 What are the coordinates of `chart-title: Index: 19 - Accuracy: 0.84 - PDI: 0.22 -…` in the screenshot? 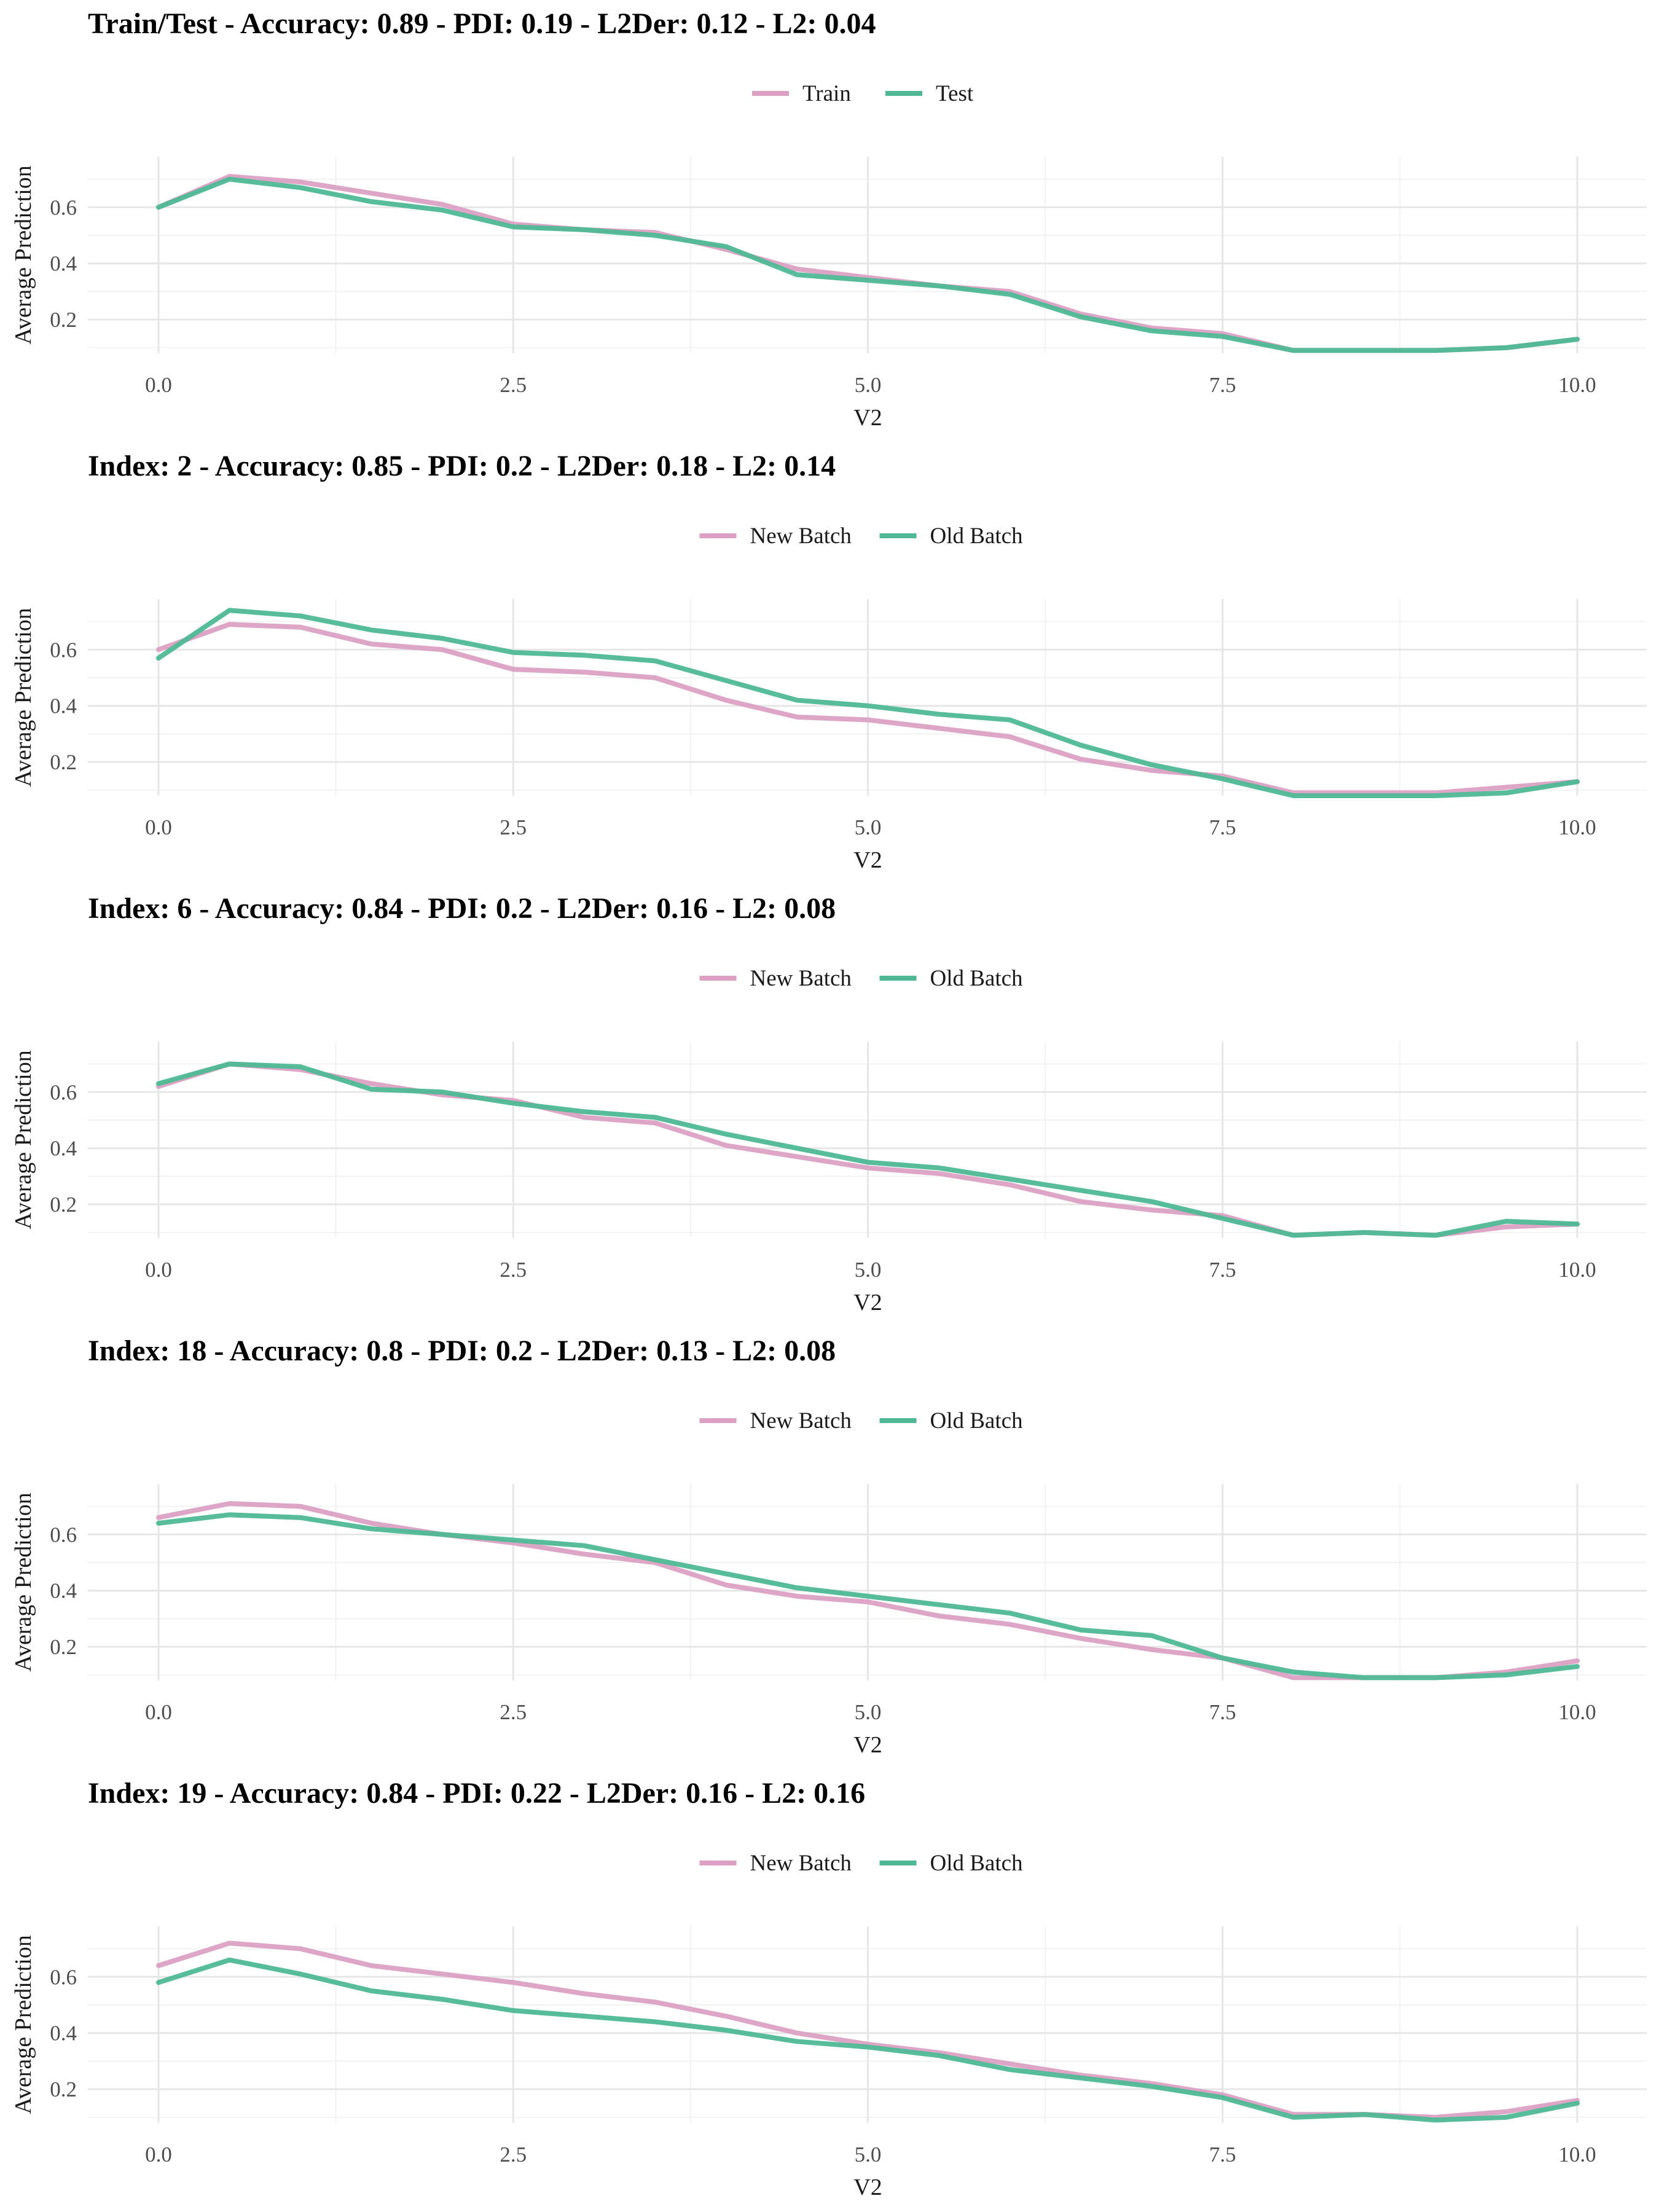 It's located at (476, 1793).